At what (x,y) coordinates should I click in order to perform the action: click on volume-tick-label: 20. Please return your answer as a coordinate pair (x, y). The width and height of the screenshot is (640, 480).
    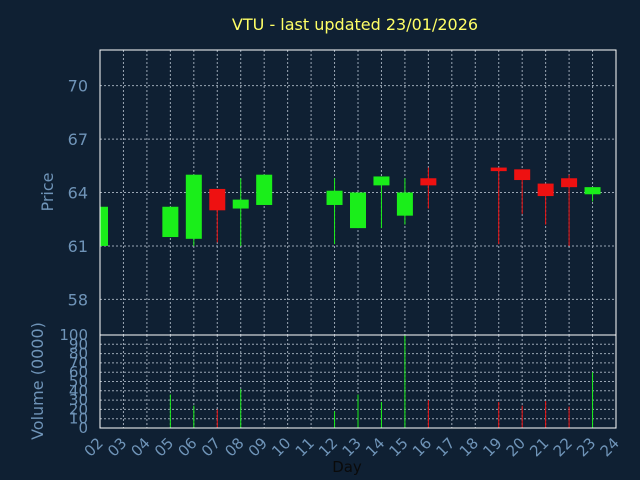
    Looking at the image, I should click on (78, 409).